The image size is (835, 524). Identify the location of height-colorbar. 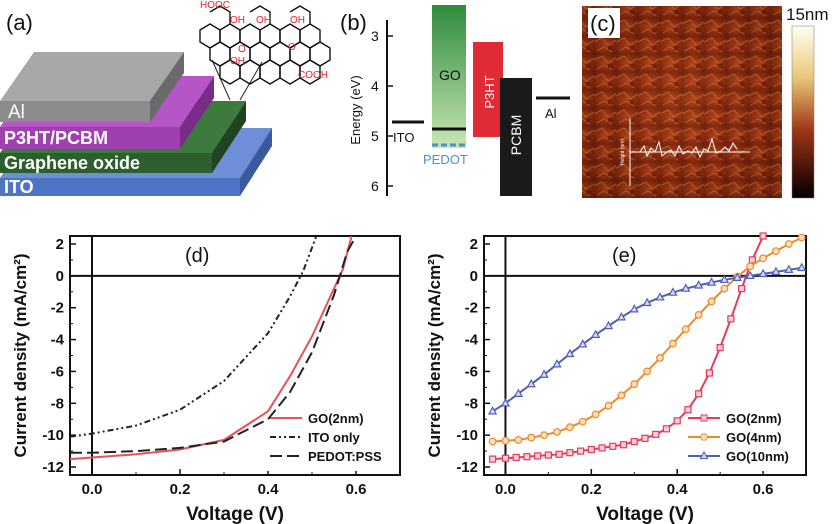
(803, 112).